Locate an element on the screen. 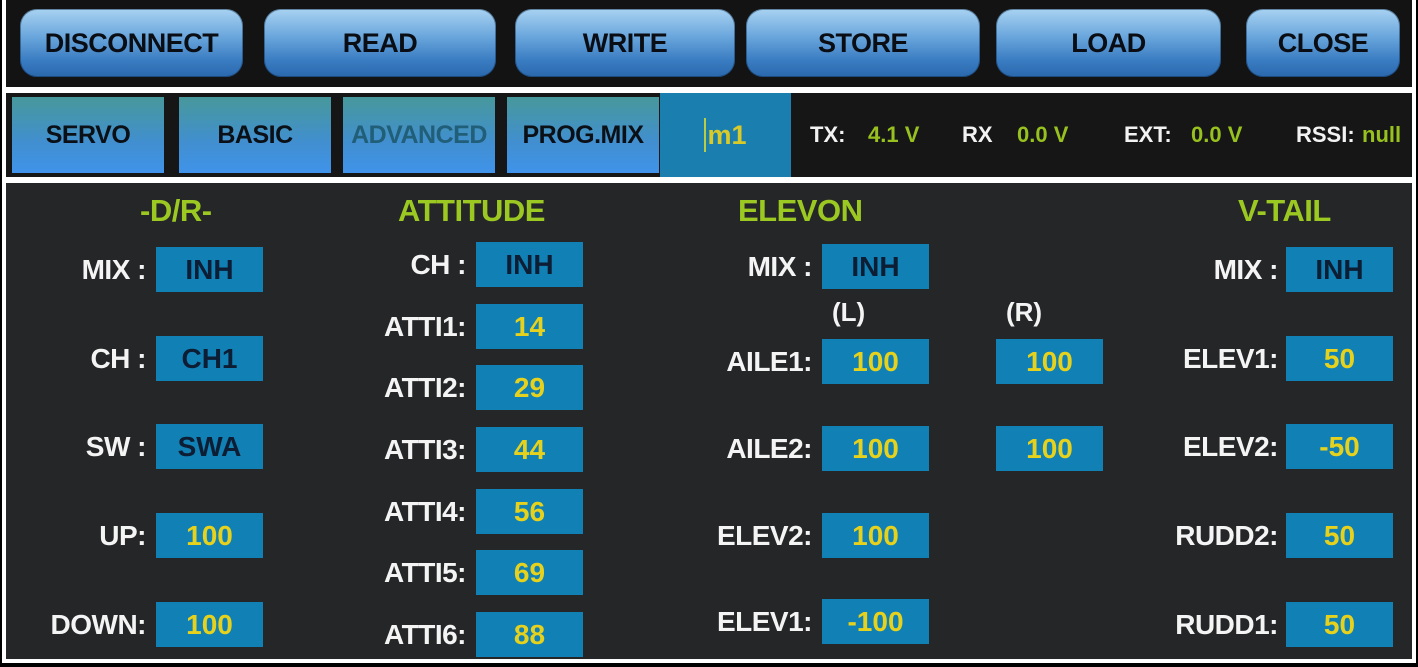 This screenshot has width=1418, height=667. dr-down-label: DOWN: is located at coordinates (98, 624).